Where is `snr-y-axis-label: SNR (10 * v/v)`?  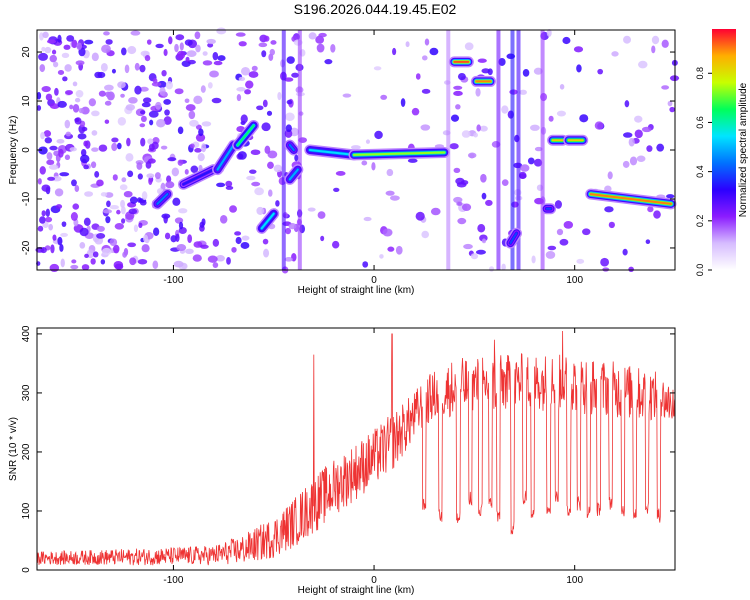 snr-y-axis-label: SNR (10 * v/v) is located at coordinates (13, 449).